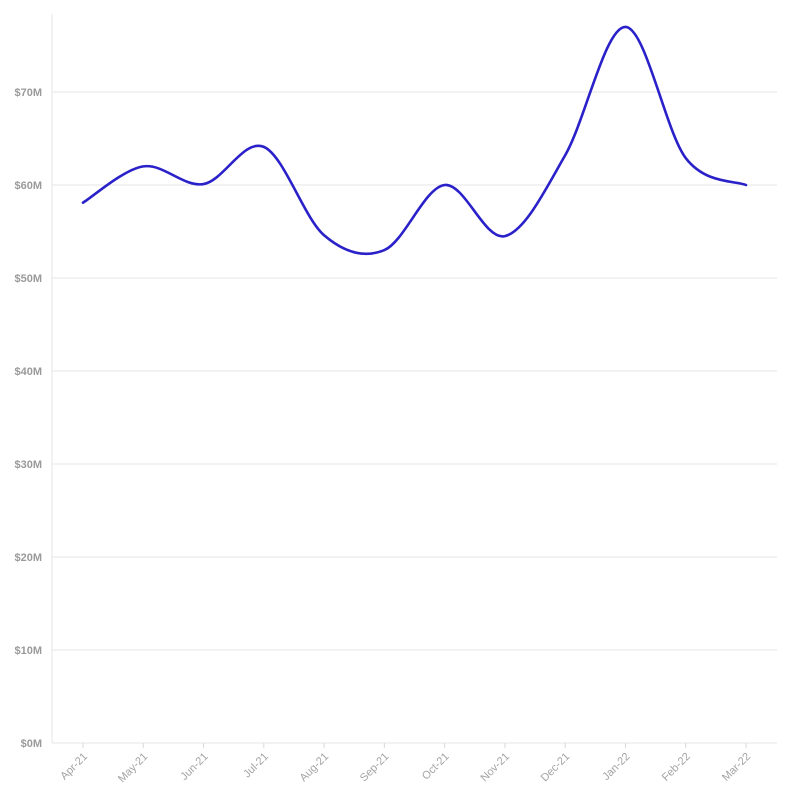 The height and width of the screenshot is (801, 796). Describe the element at coordinates (28, 93) in the screenshot. I see `y-tick-label: $70M` at that location.